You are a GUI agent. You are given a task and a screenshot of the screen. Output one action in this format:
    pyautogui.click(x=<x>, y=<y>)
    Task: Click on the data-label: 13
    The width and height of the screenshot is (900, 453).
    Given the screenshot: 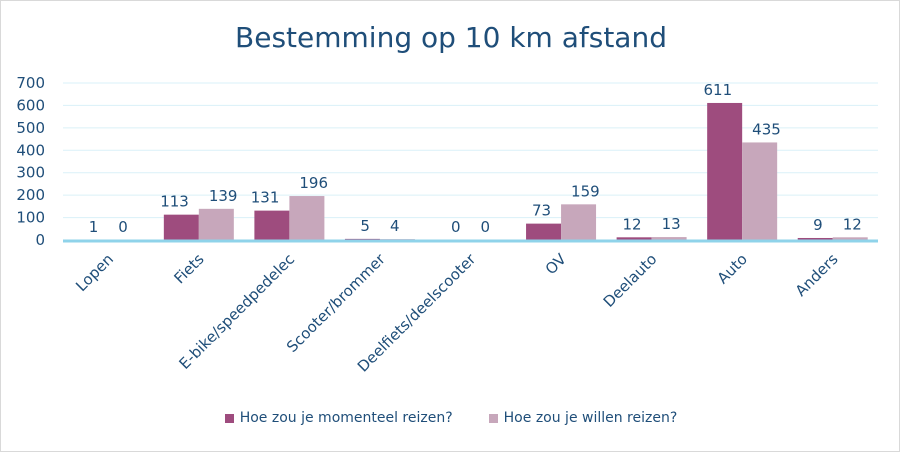 What is the action you would take?
    pyautogui.click(x=671, y=224)
    